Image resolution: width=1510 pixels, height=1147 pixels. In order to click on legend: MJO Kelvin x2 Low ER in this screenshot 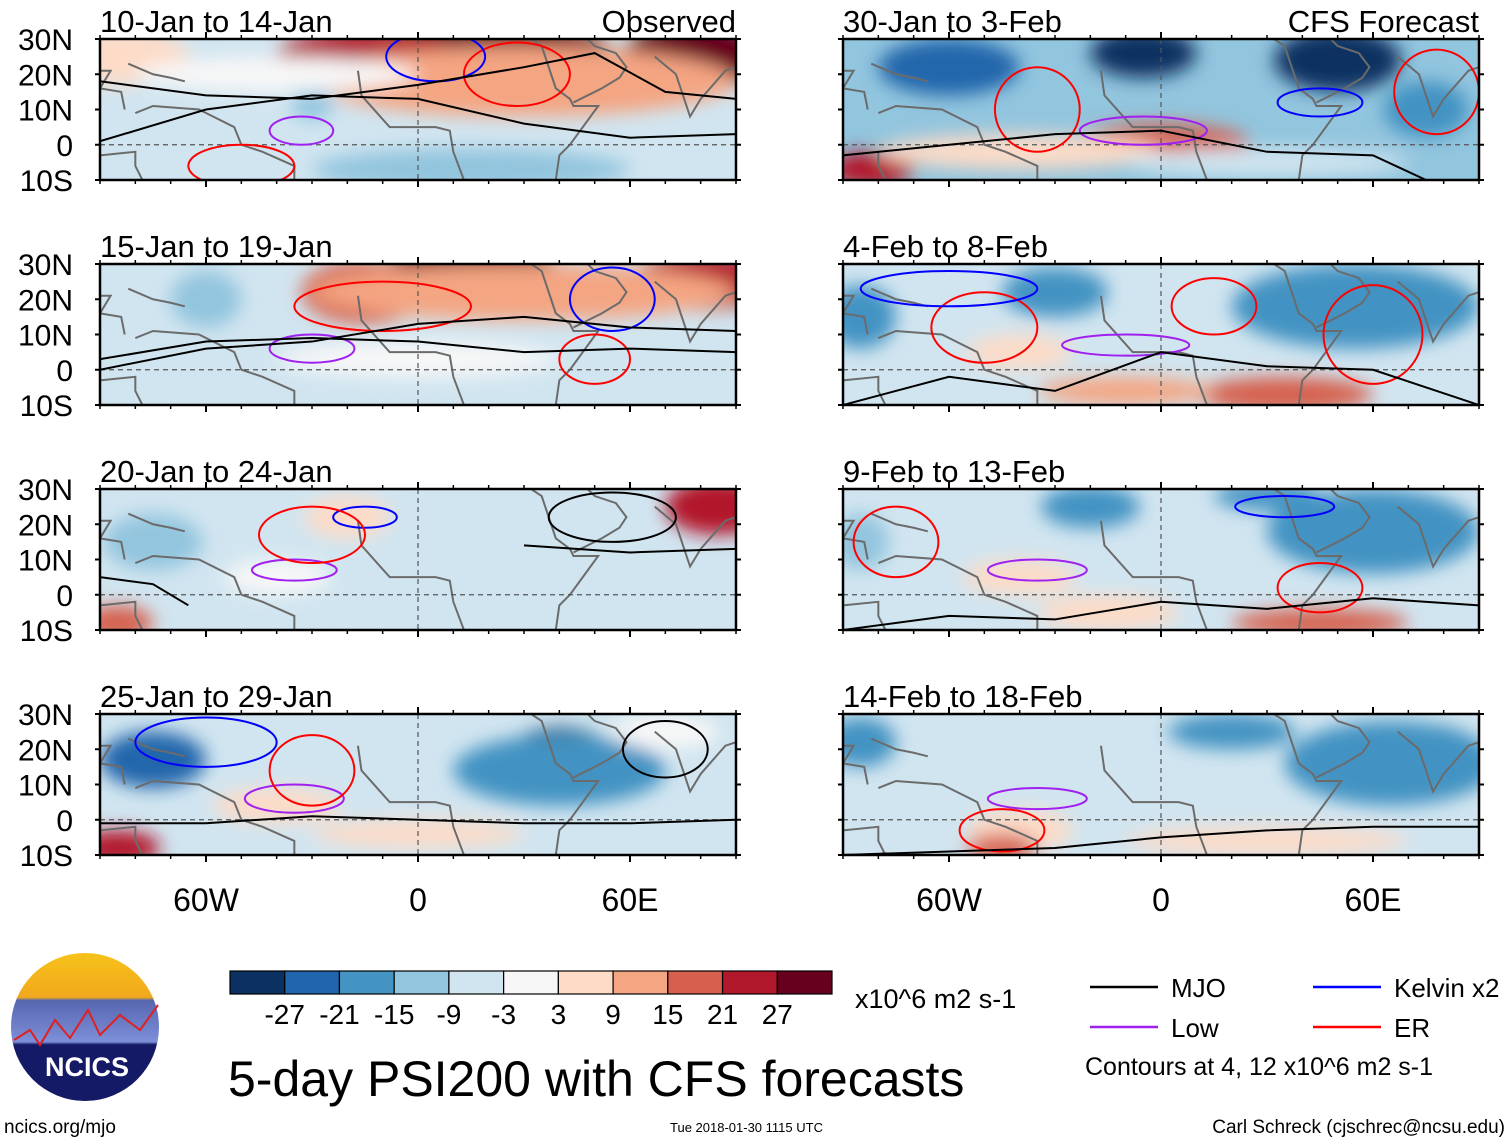, I will do `click(1295, 1008)`.